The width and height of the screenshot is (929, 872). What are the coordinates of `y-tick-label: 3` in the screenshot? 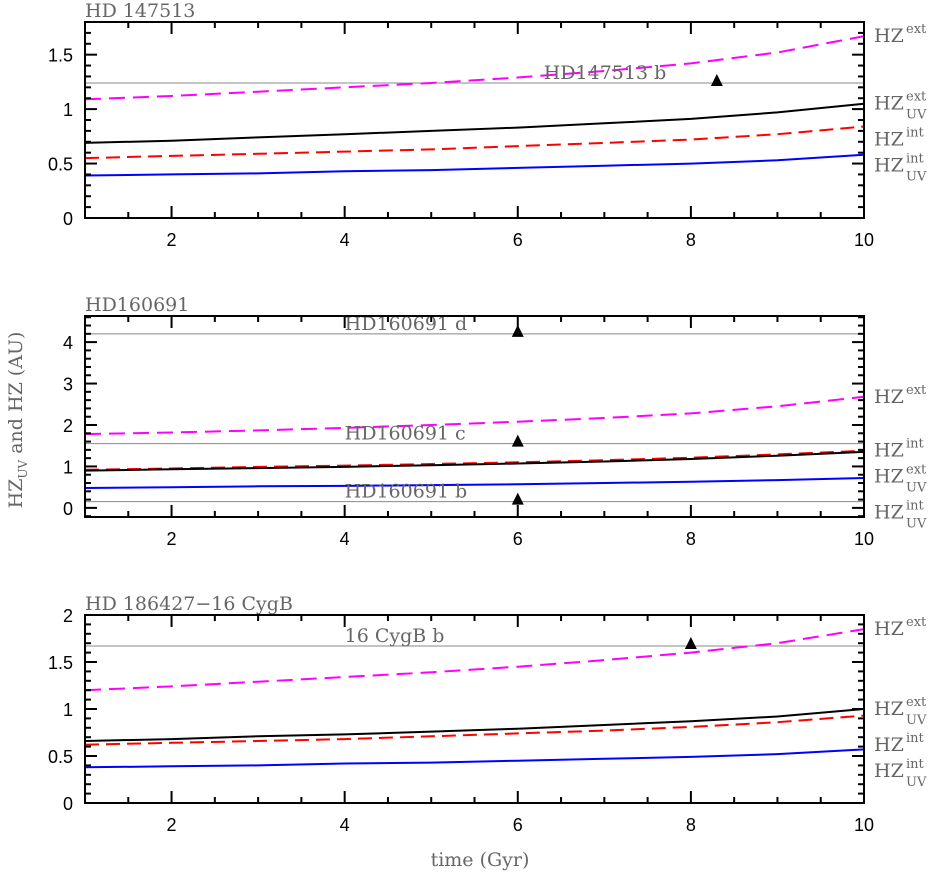 It's located at (68, 385).